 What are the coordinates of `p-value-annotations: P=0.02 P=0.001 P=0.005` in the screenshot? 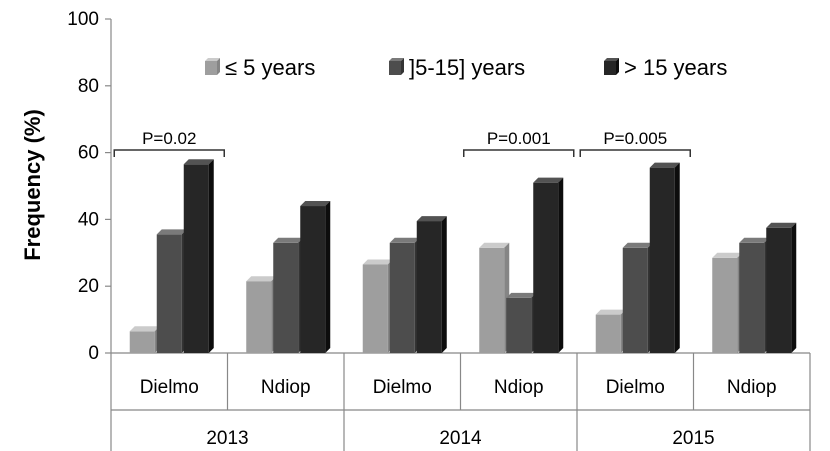 It's located at (402, 143).